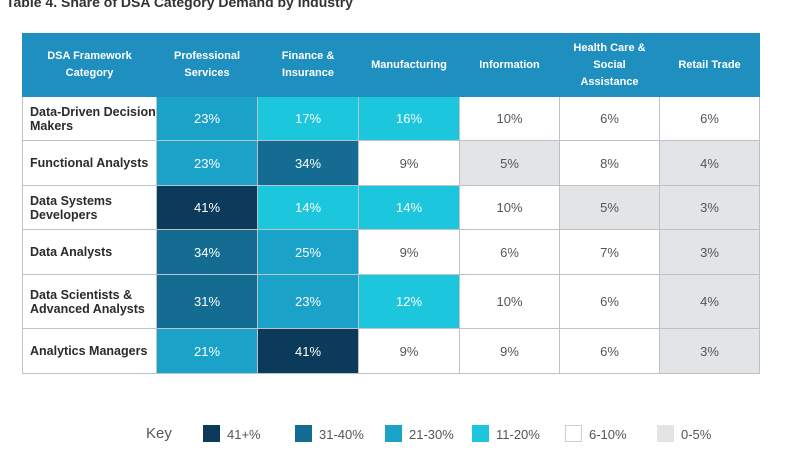  Describe the element at coordinates (609, 252) in the screenshot. I see `heatmap-cell: 7%` at that location.